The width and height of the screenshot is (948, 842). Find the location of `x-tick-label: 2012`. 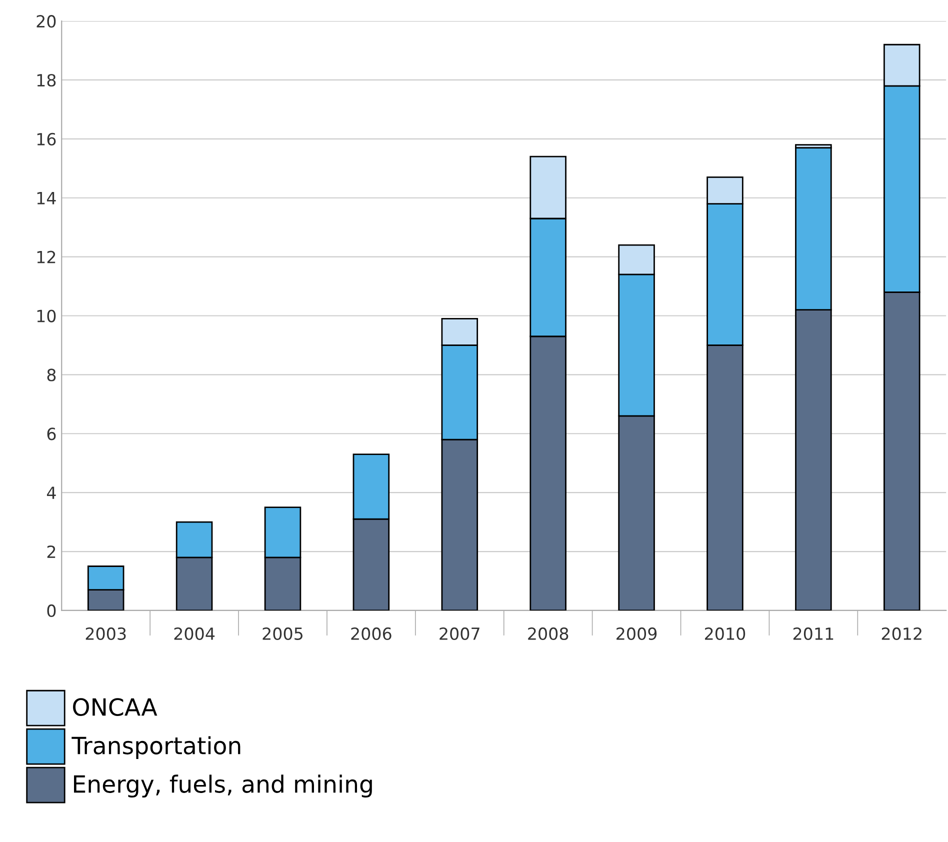

x-tick-label: 2012 is located at coordinates (902, 633).